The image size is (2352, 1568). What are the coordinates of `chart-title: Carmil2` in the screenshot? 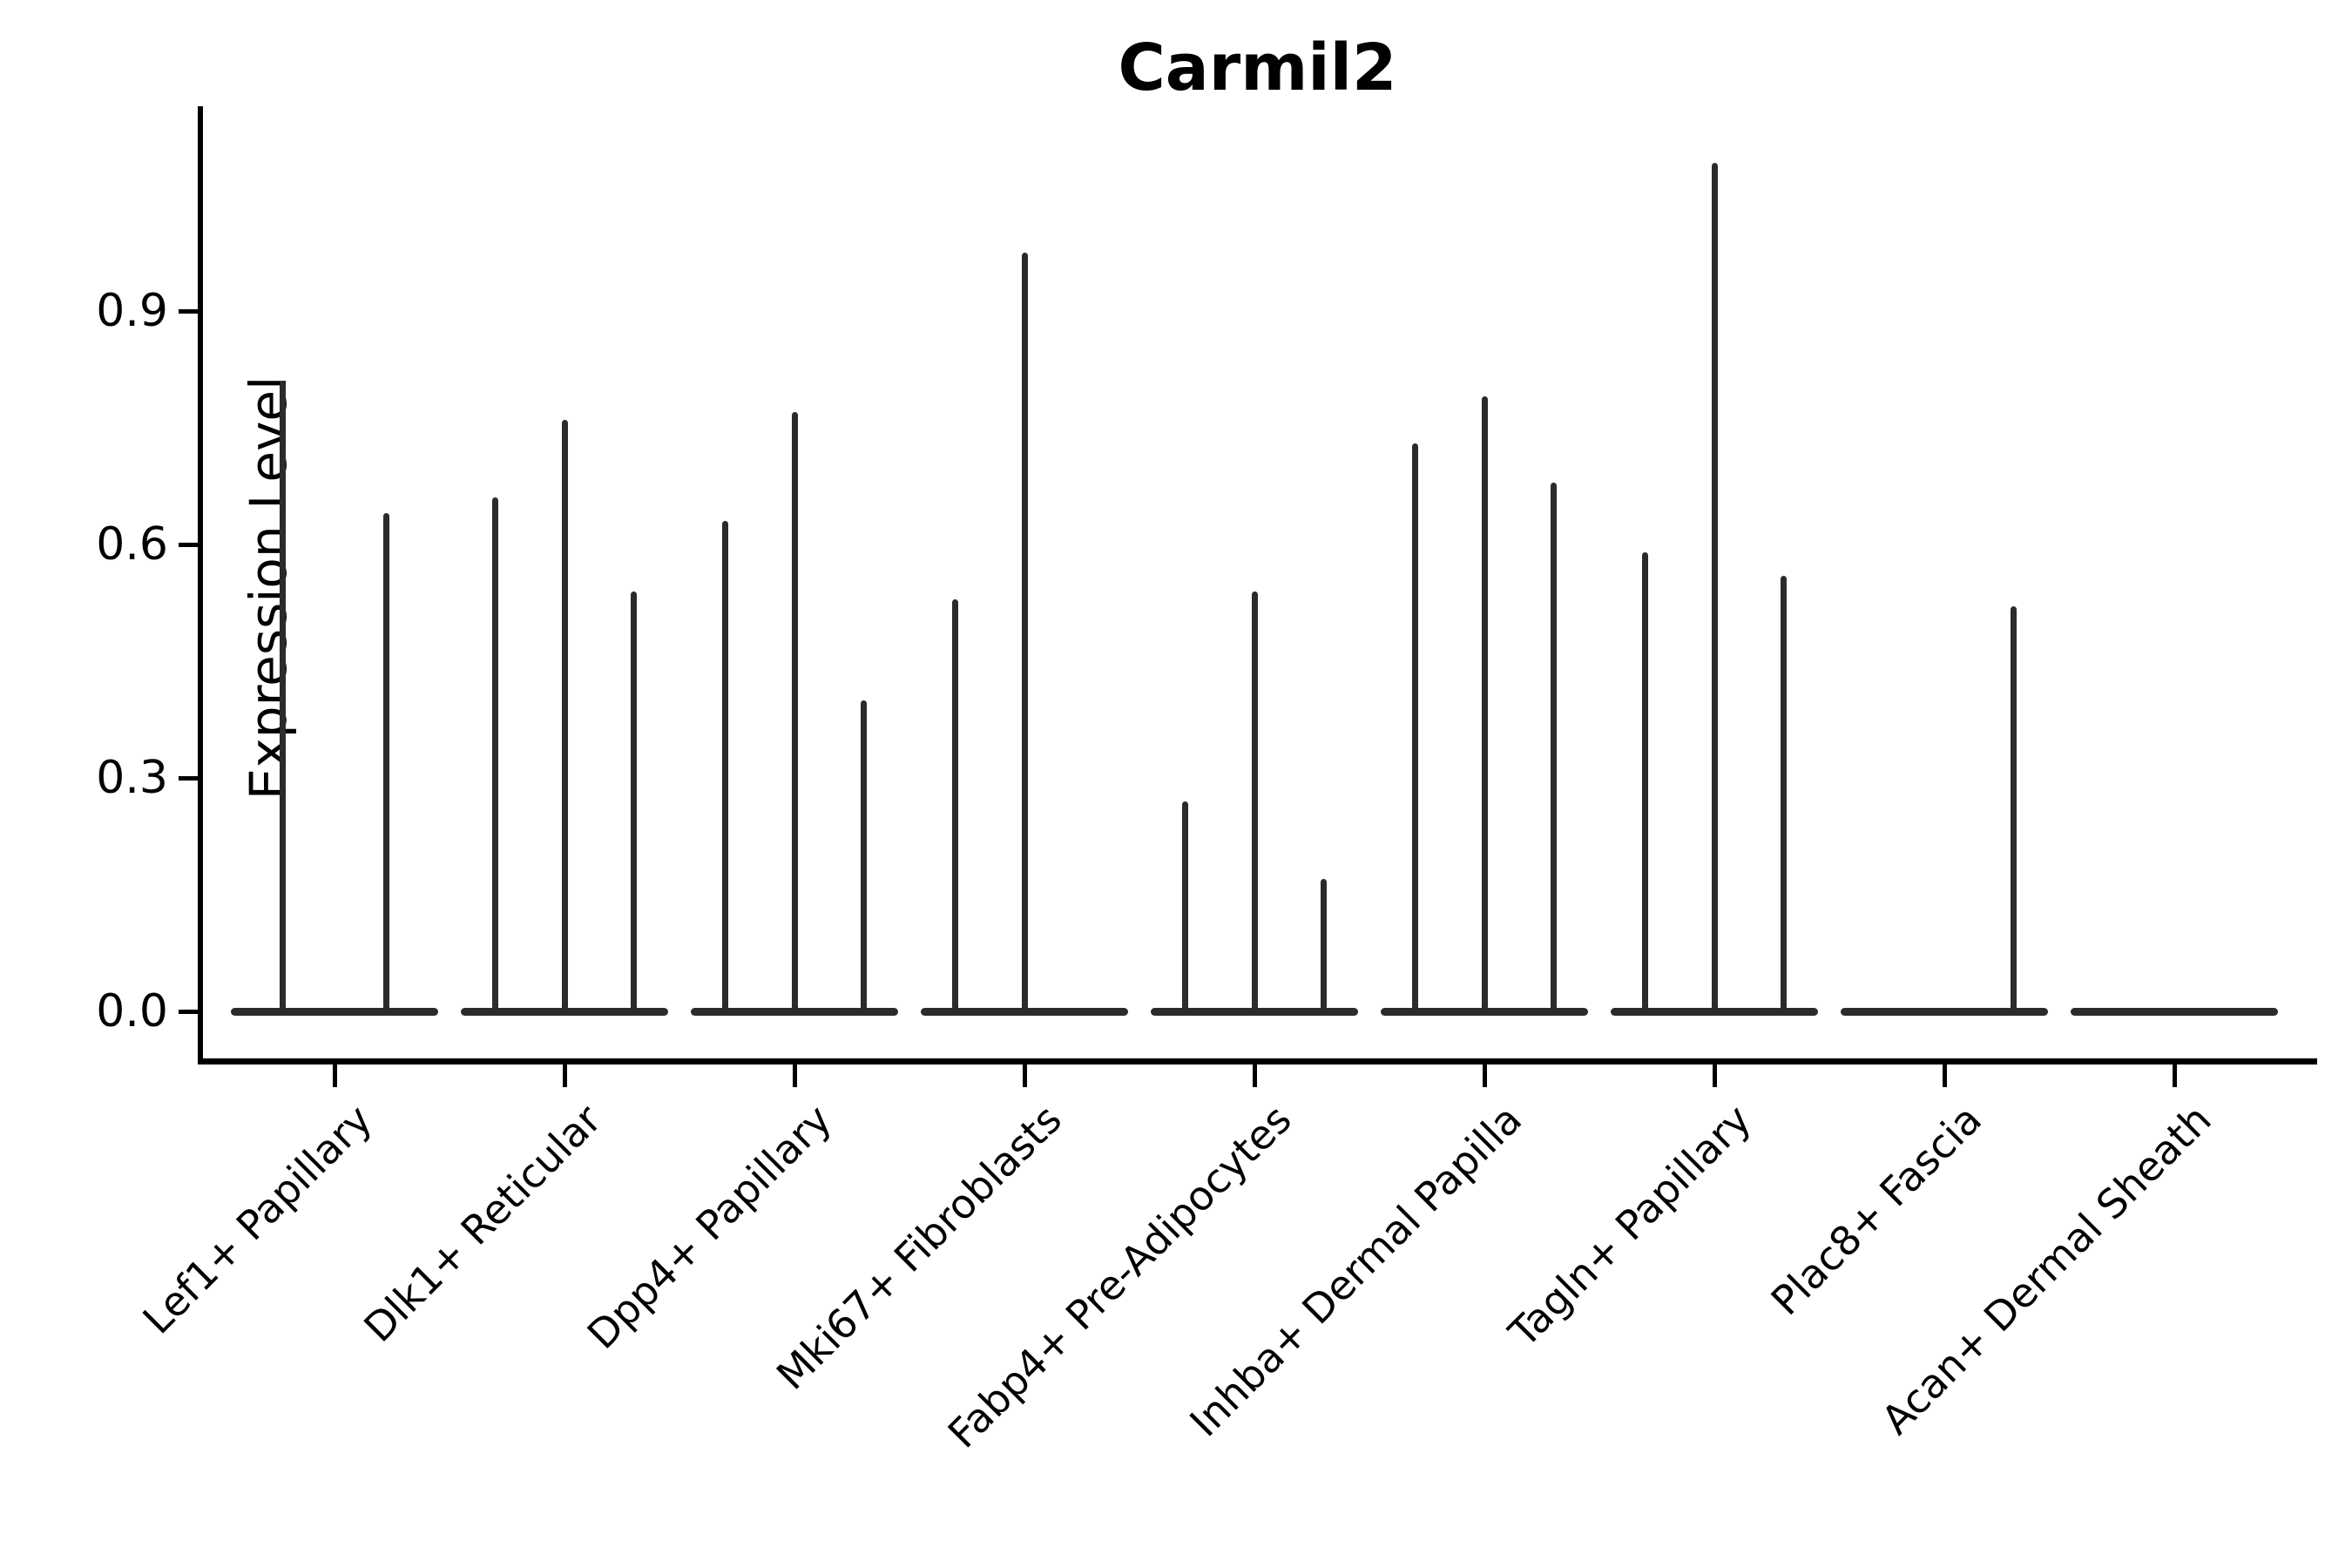 It's located at (1257, 67).